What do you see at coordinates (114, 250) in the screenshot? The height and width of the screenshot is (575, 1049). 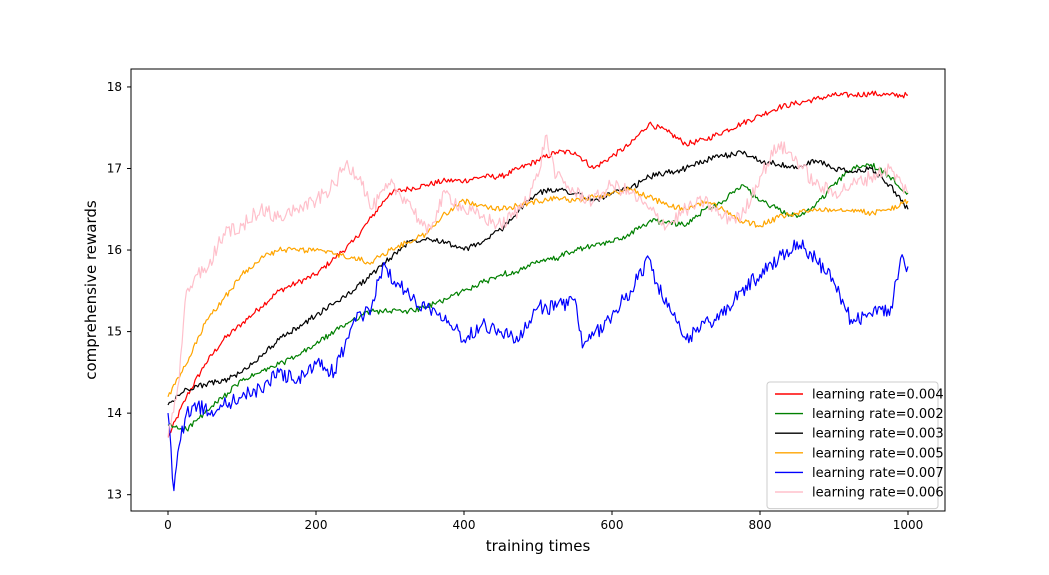 I see `y-tick-label: 16` at bounding box center [114, 250].